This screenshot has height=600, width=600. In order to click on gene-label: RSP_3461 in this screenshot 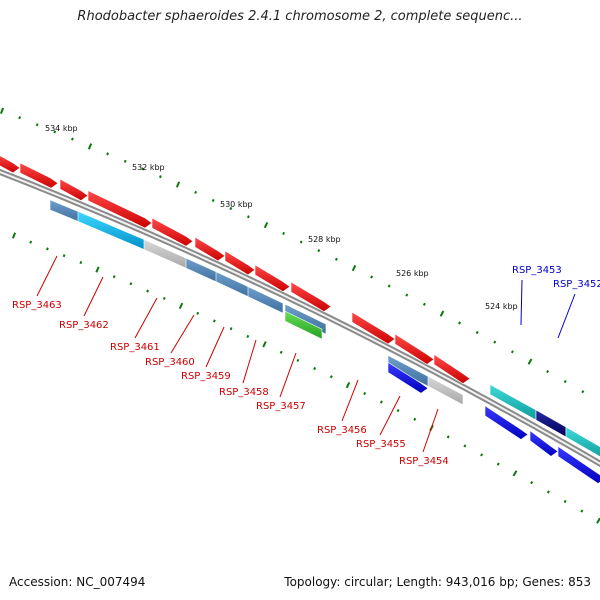, I will do `click(135, 347)`.